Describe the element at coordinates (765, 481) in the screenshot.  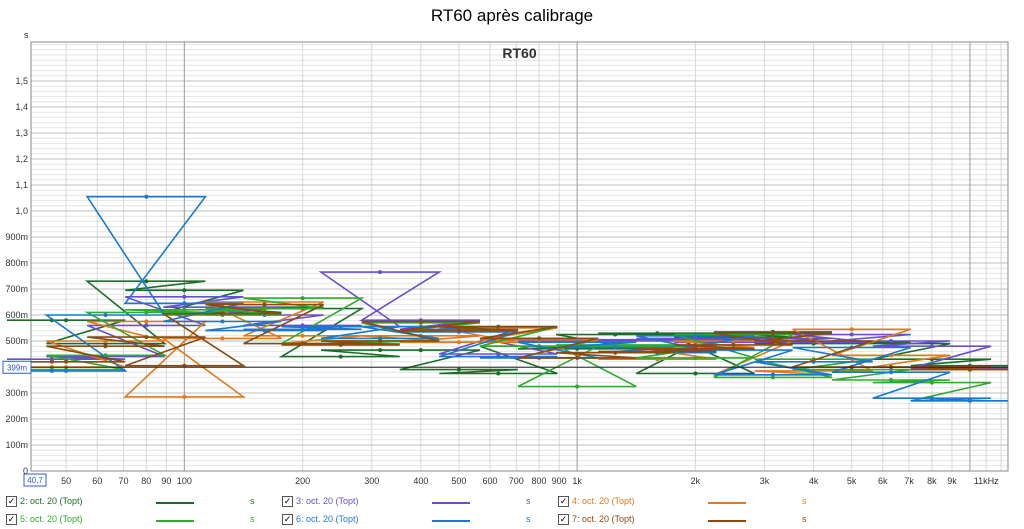
I see `x-tick-label: 3k` at that location.